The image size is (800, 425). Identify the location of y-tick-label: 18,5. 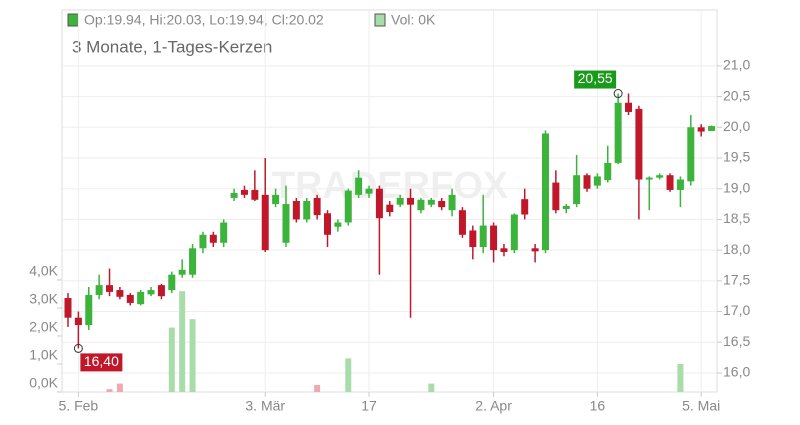
(736, 218).